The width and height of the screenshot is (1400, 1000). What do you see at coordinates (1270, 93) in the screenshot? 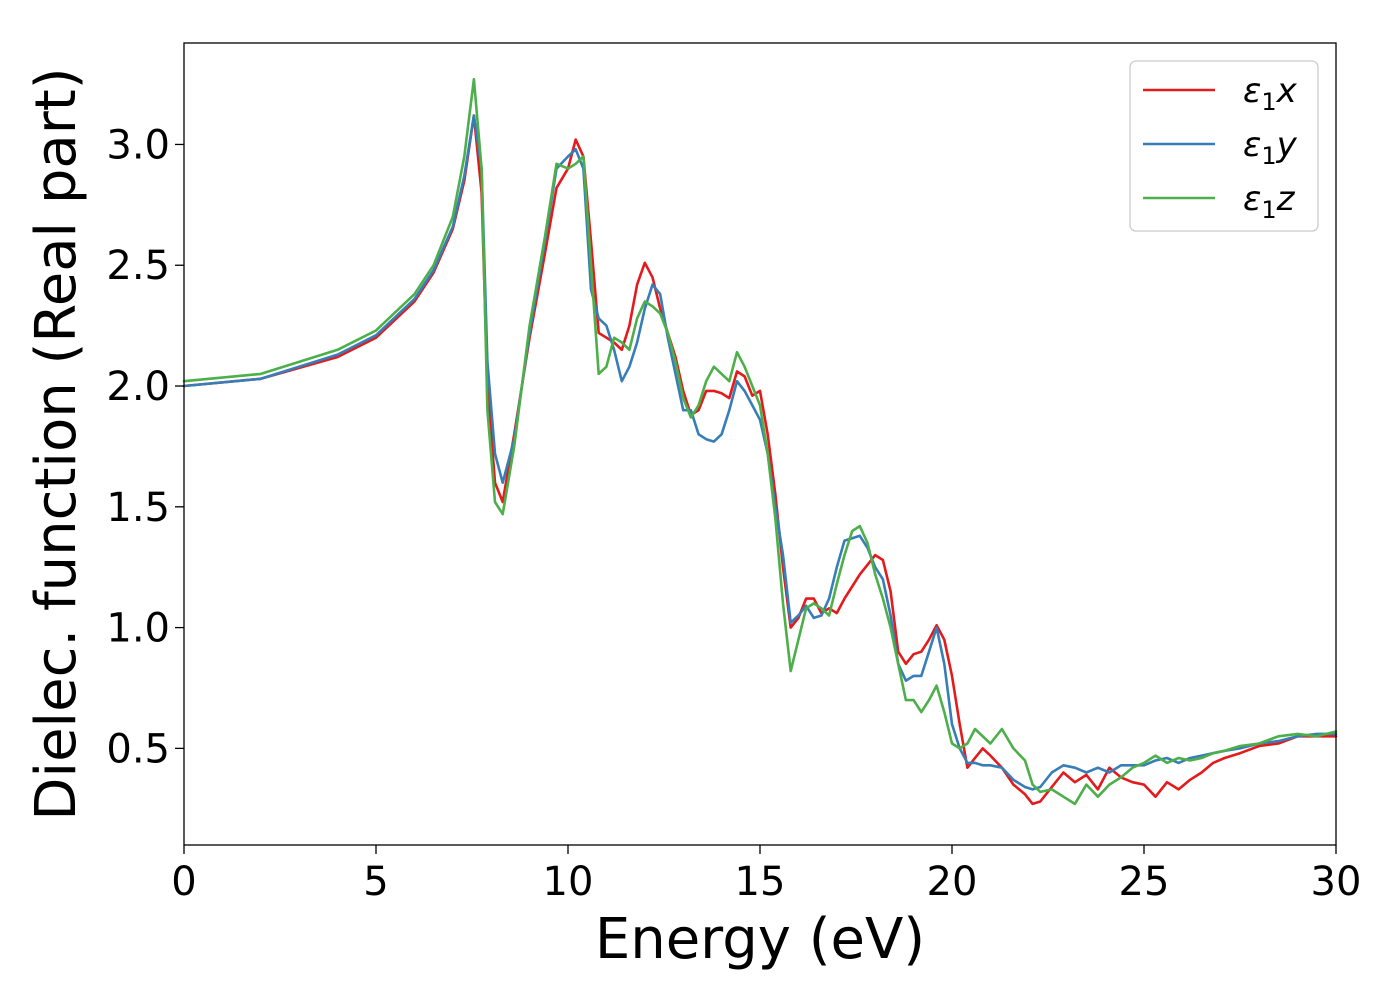
I see `legend-label-1: ε1x` at bounding box center [1270, 93].